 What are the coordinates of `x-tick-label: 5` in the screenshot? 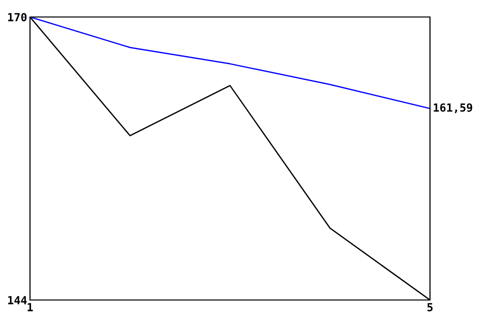 It's located at (430, 307).